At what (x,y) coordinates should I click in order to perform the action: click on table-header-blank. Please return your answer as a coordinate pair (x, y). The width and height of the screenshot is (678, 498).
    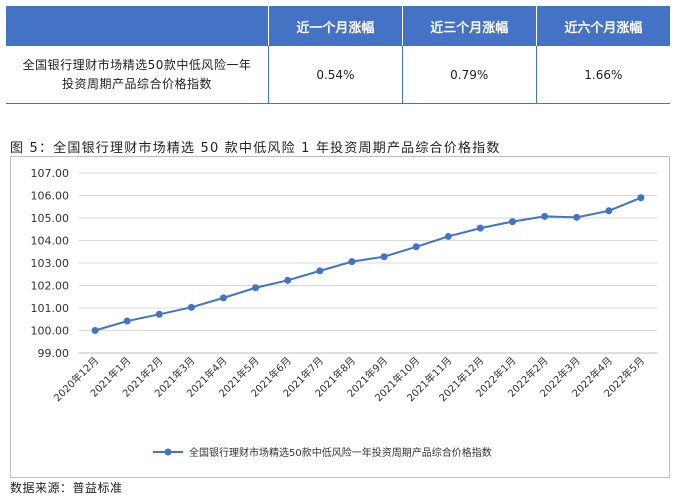
    Looking at the image, I should click on (137, 26).